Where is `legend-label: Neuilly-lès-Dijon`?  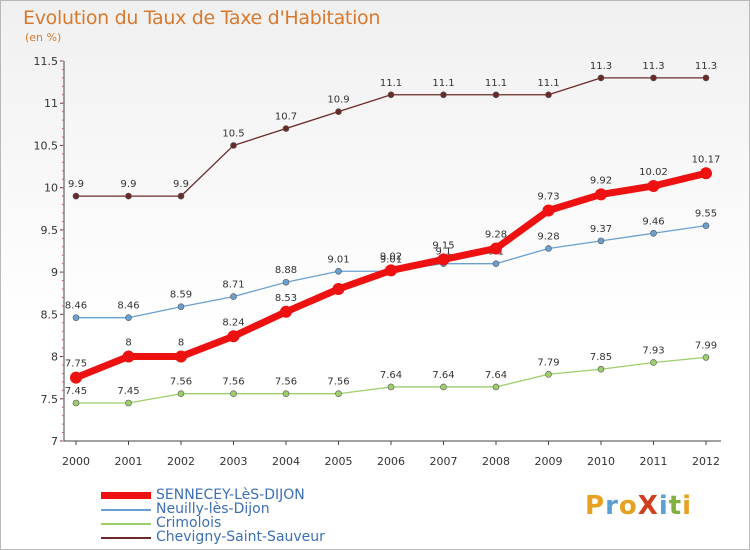 legend-label: Neuilly-lès-Dijon is located at coordinates (213, 509).